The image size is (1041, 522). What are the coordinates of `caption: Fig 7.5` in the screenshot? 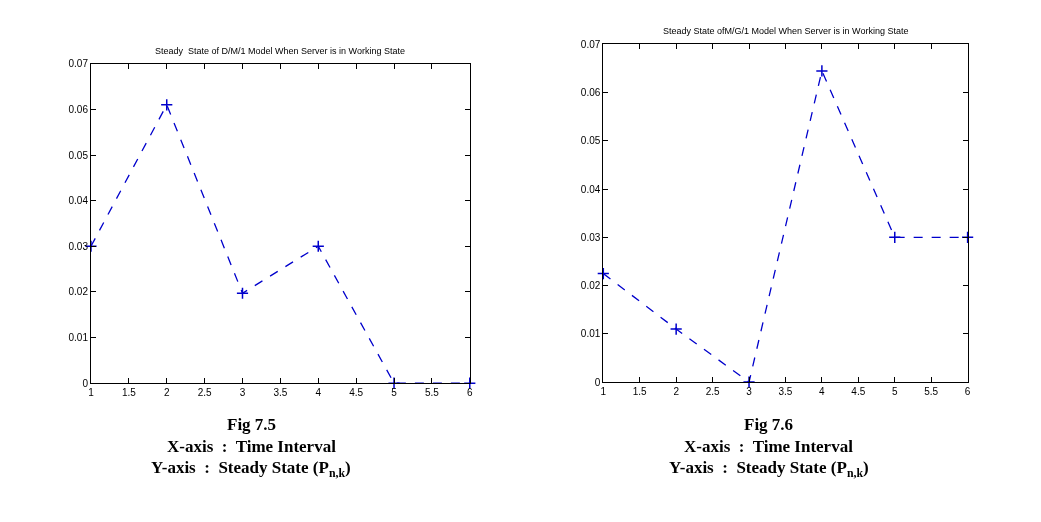 It's located at (252, 424).